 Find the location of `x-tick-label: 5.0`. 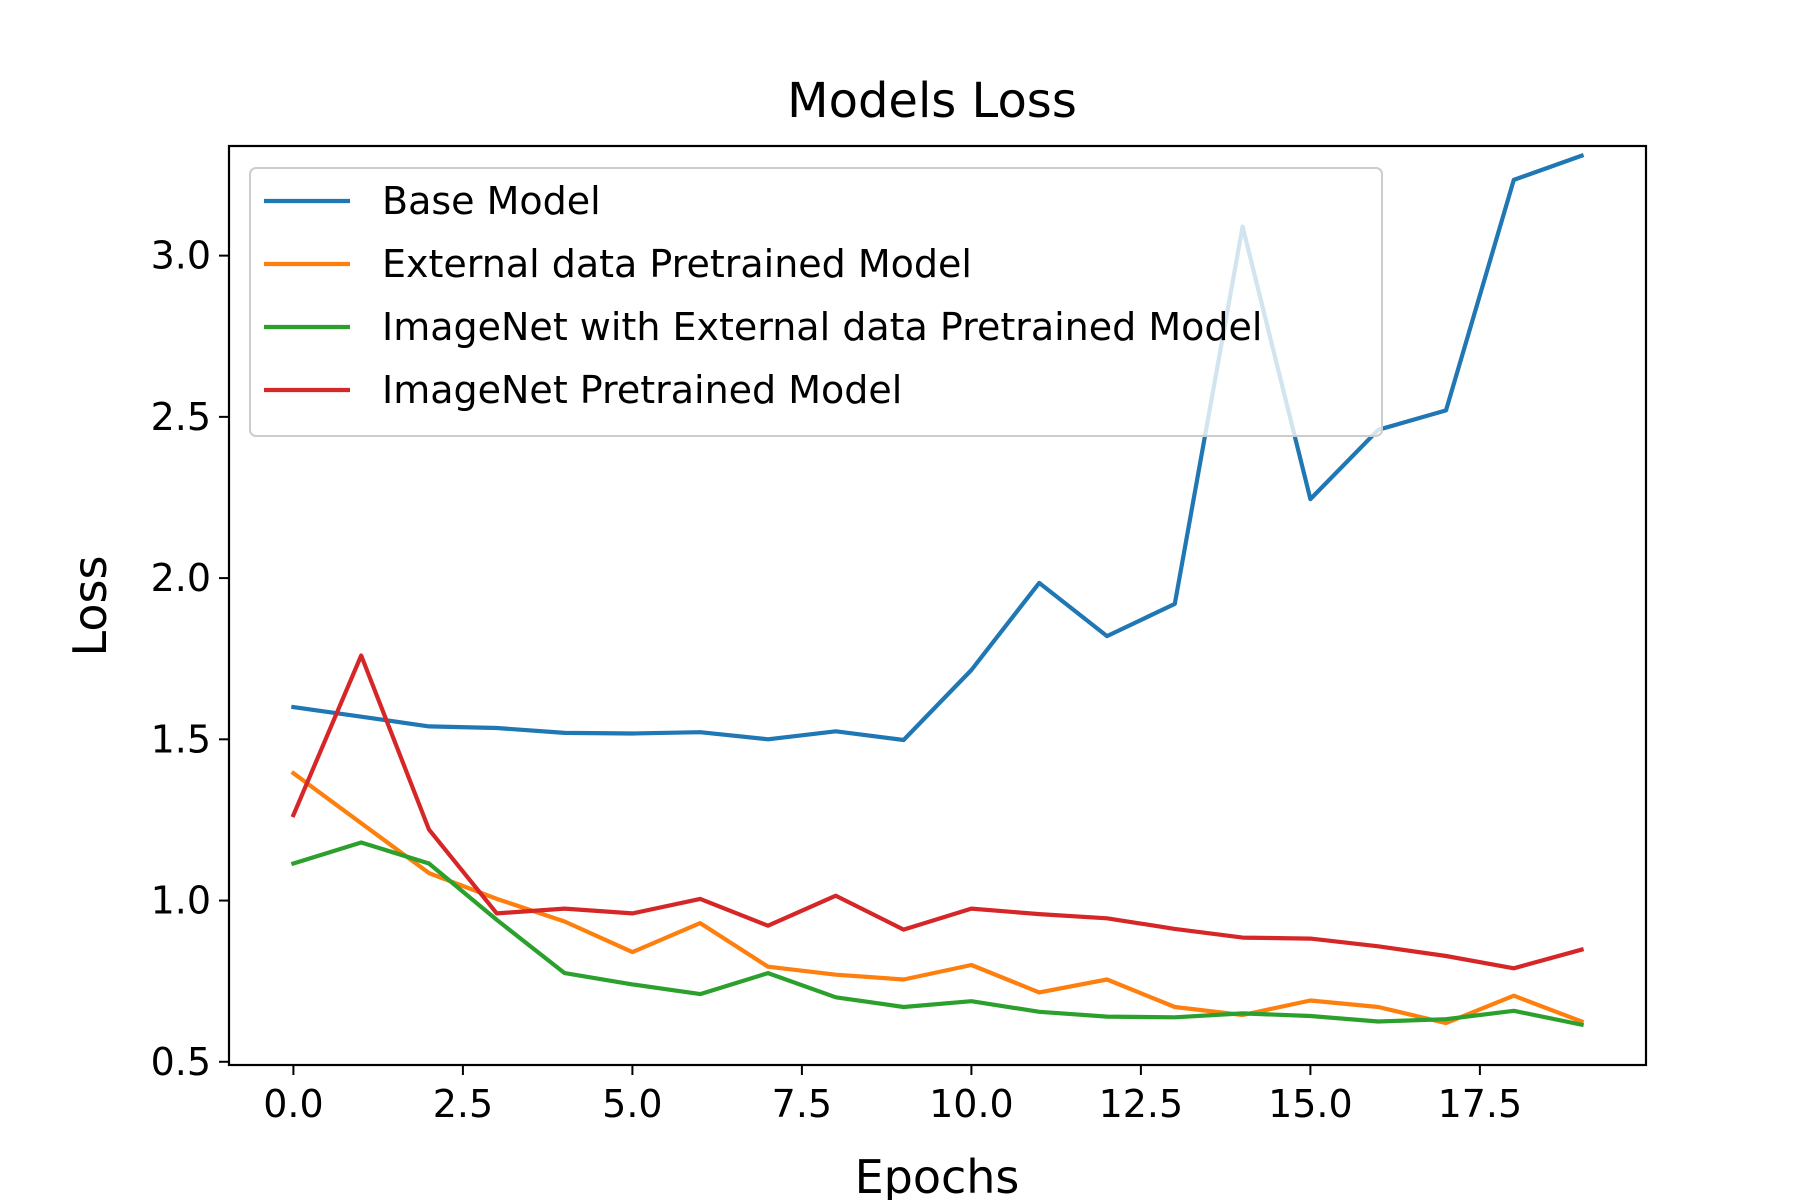

x-tick-label: 5.0 is located at coordinates (632, 1104).